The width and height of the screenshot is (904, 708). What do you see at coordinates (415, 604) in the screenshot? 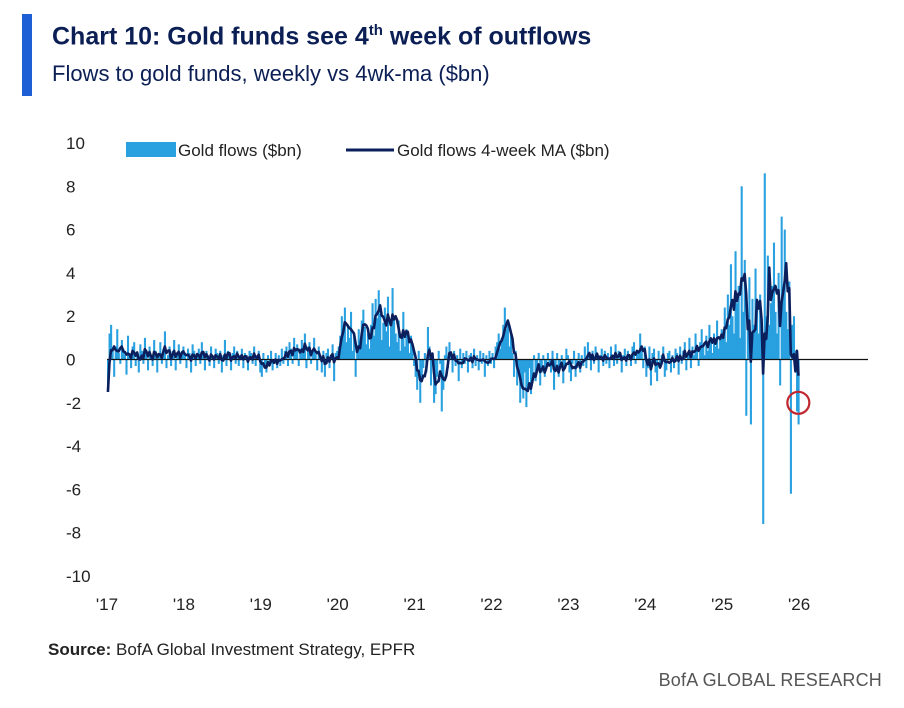
I see `x-tick-label: '21` at bounding box center [415, 604].